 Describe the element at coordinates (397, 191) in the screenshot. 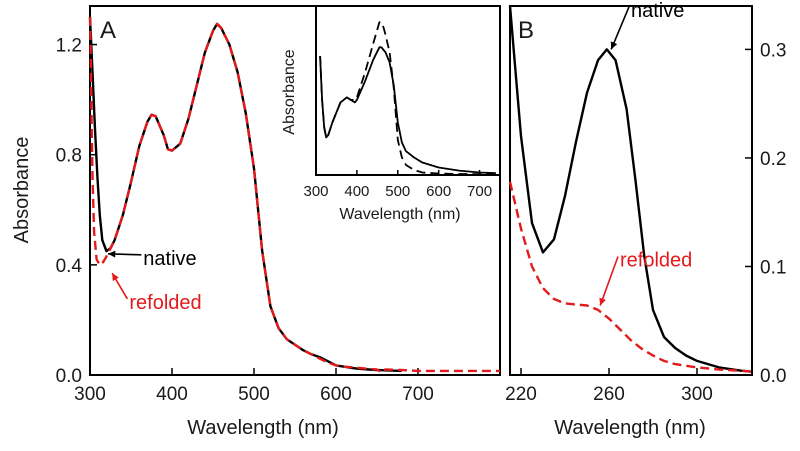

I see `inset-xtick-label: 500` at that location.